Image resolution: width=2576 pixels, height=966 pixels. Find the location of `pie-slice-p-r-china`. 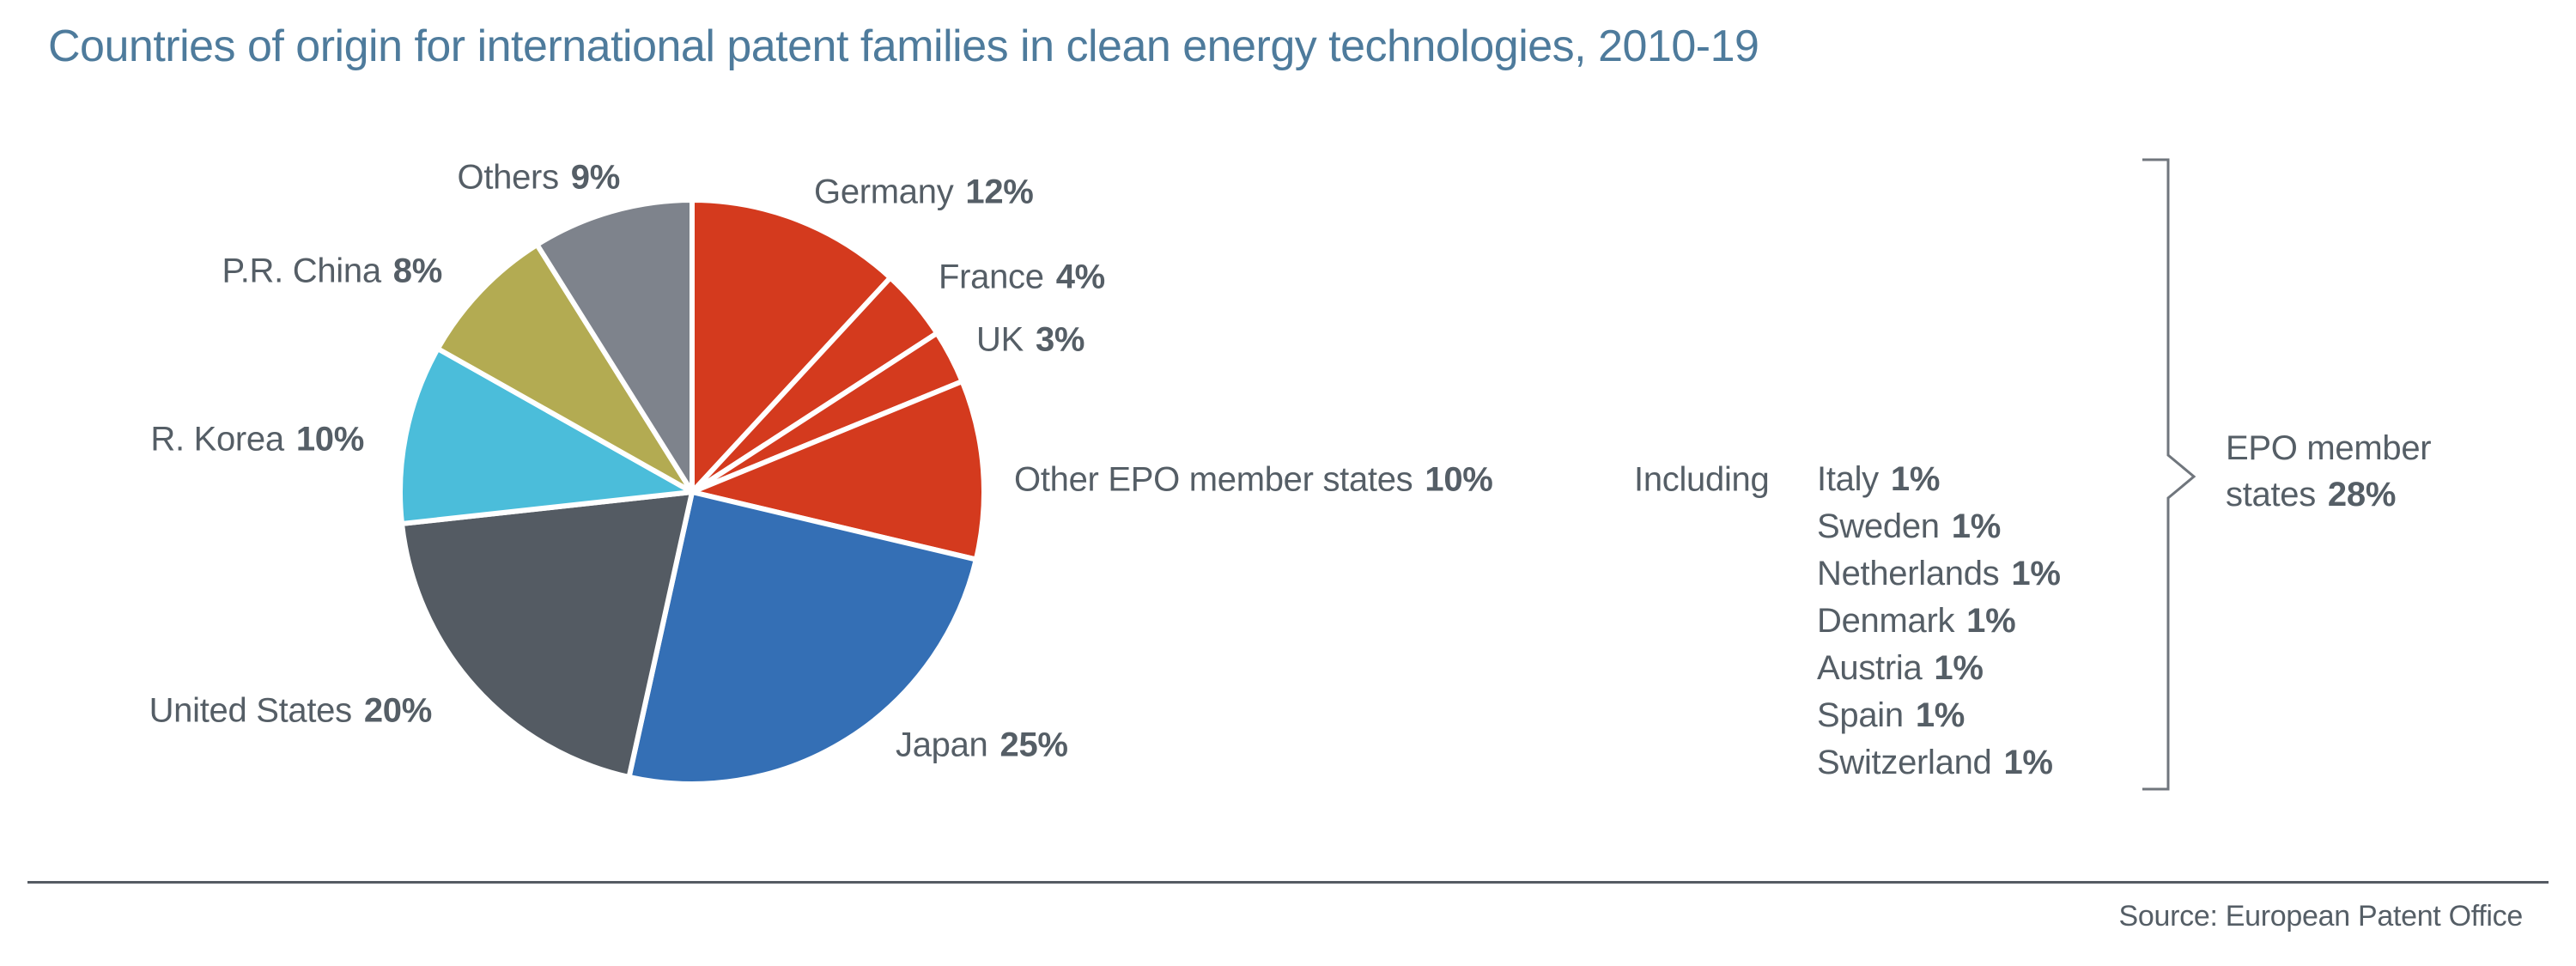

pie-slice-p-r-china is located at coordinates (565, 368).